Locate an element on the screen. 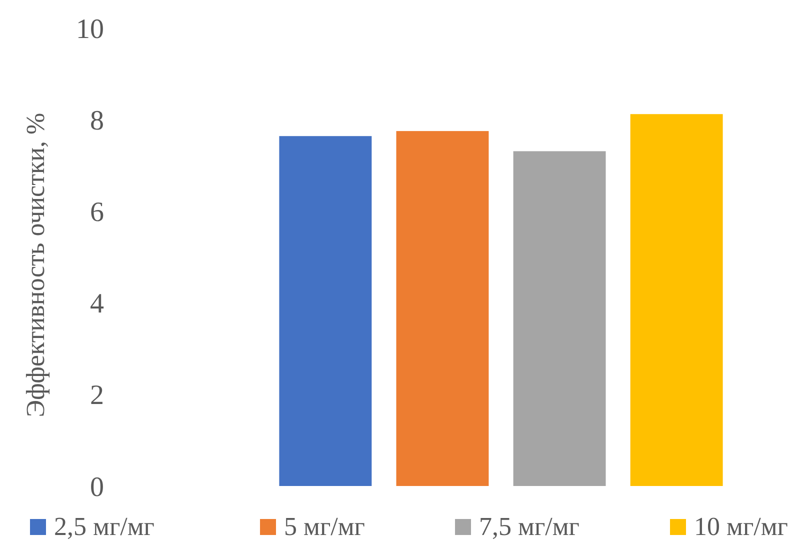 The image size is (808, 553). legend-label: 2,5 мг/мг is located at coordinates (104, 526).